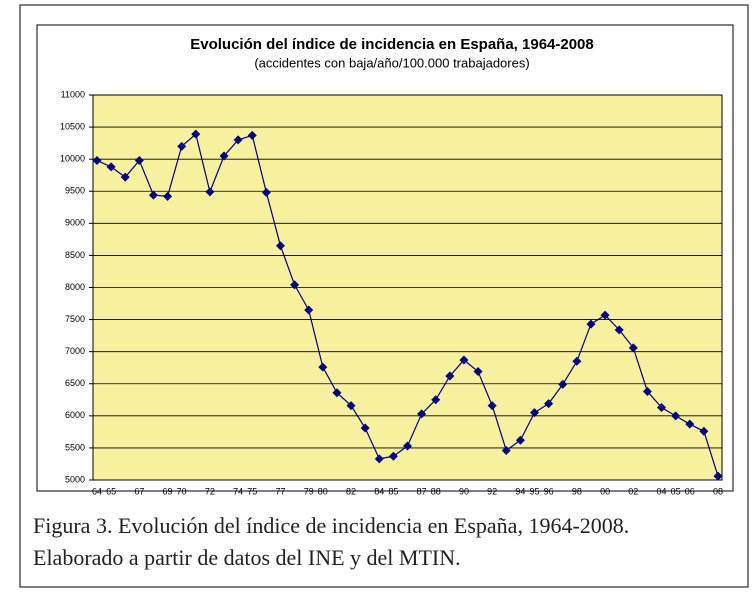  What do you see at coordinates (323, 491) in the screenshot?
I see `x-tick-label: 80` at bounding box center [323, 491].